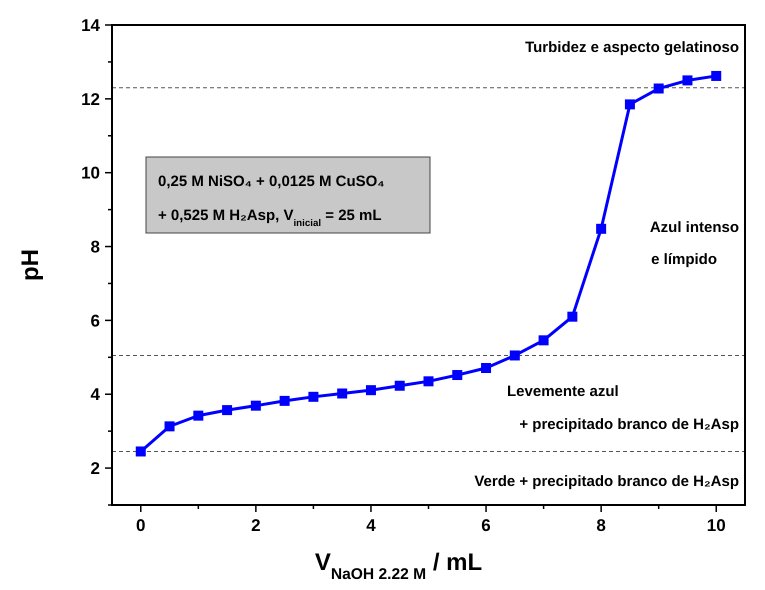 This screenshot has height=590, width=765. Describe the element at coordinates (90, 99) in the screenshot. I see `y-tick-label: 12` at that location.